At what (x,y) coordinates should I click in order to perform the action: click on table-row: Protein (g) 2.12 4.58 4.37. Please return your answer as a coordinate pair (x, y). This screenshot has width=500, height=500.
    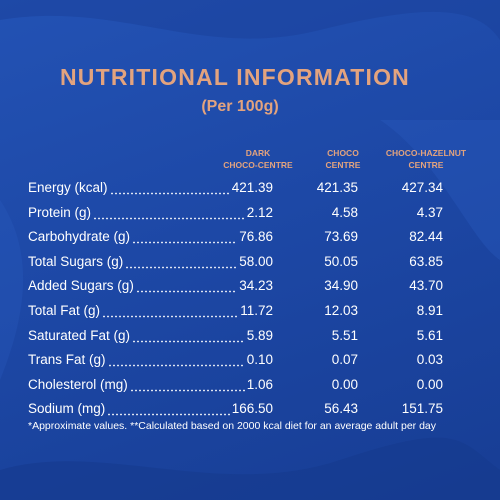
    Looking at the image, I should click on (248, 214).